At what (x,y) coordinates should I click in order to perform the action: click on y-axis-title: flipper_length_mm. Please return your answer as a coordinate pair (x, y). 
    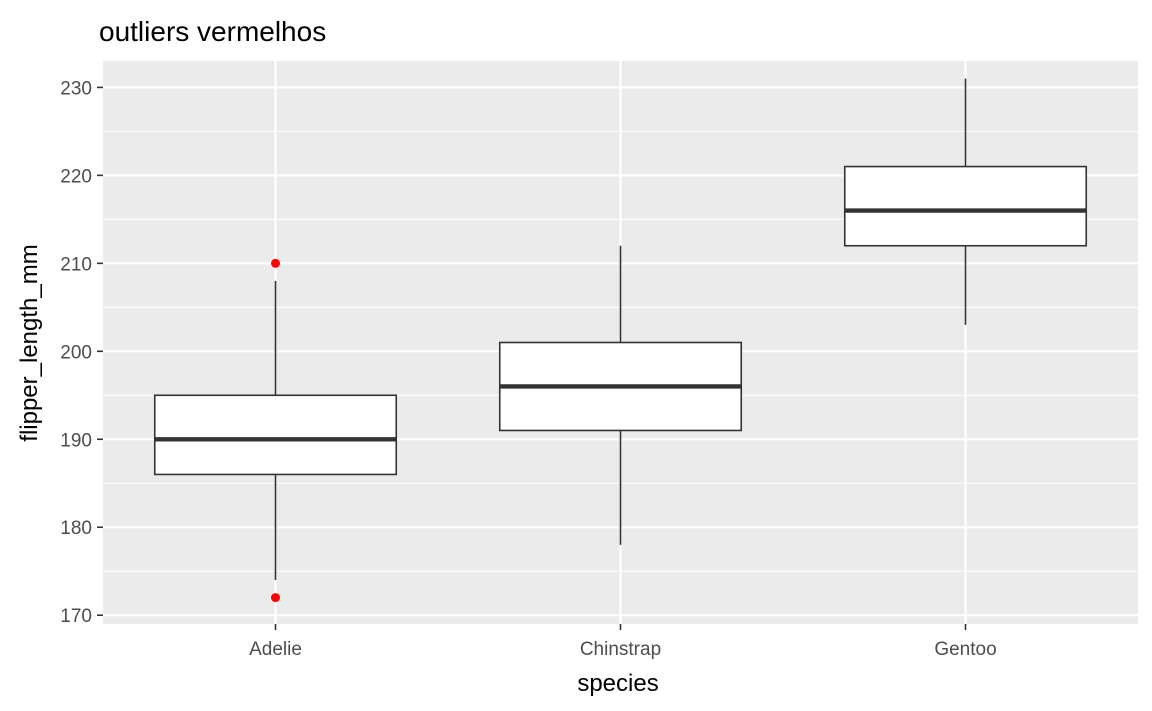
    Looking at the image, I should click on (29, 342).